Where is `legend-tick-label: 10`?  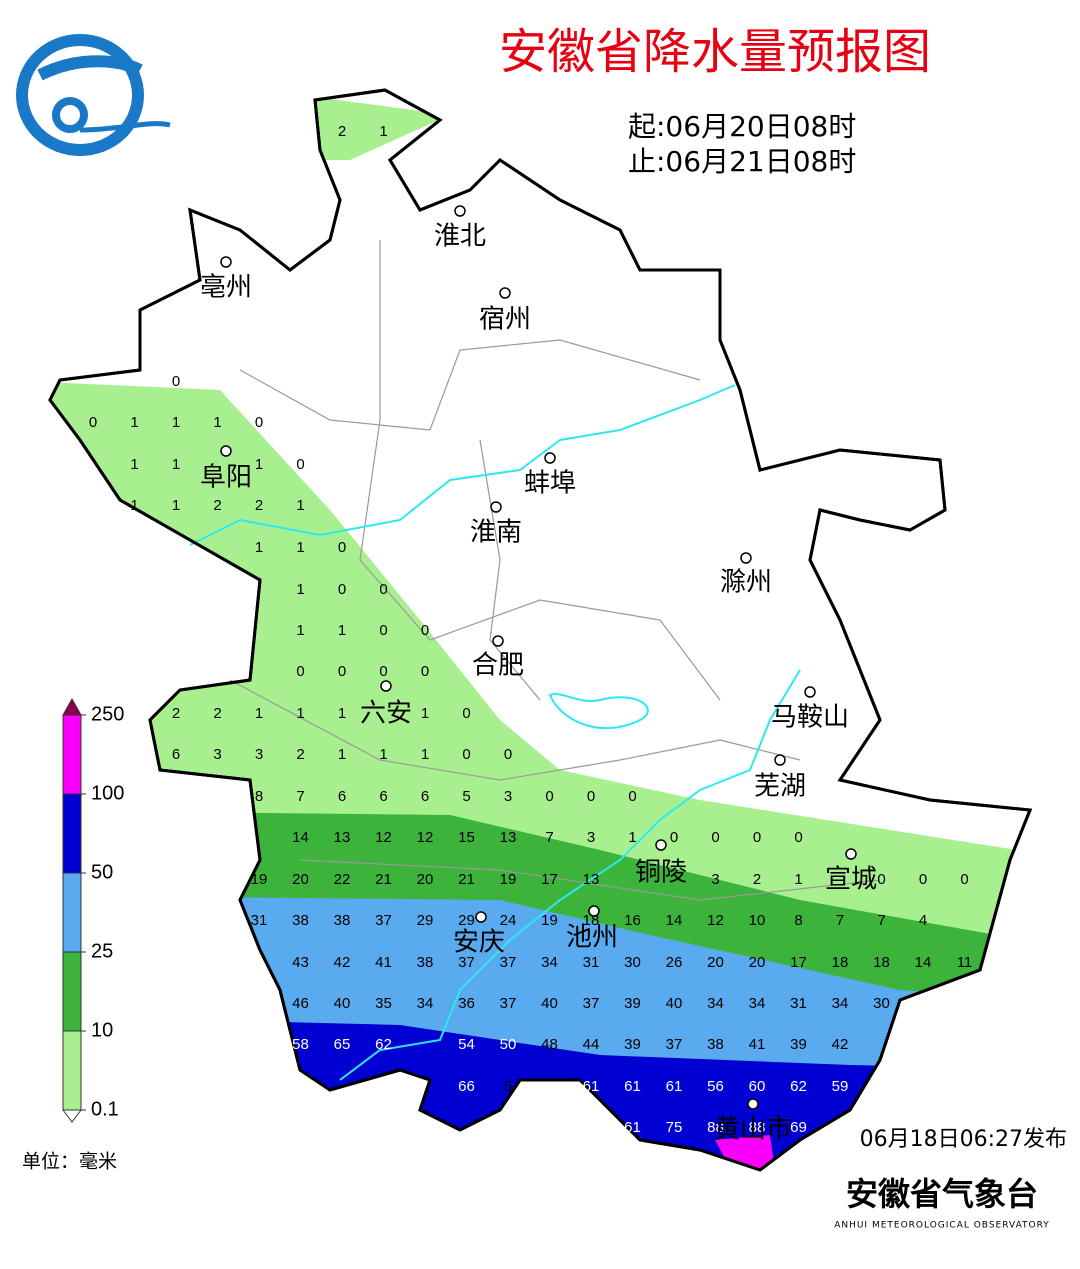 legend-tick-label: 10 is located at coordinates (102, 1030).